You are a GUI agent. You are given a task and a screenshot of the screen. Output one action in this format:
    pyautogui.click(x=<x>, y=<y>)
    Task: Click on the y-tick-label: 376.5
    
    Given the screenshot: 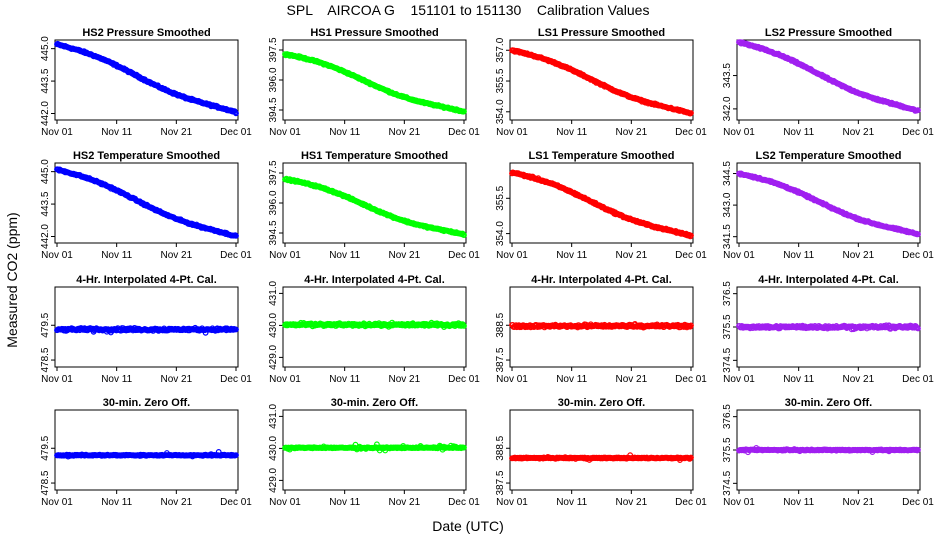 What is the action you would take?
    pyautogui.click(x=727, y=416)
    